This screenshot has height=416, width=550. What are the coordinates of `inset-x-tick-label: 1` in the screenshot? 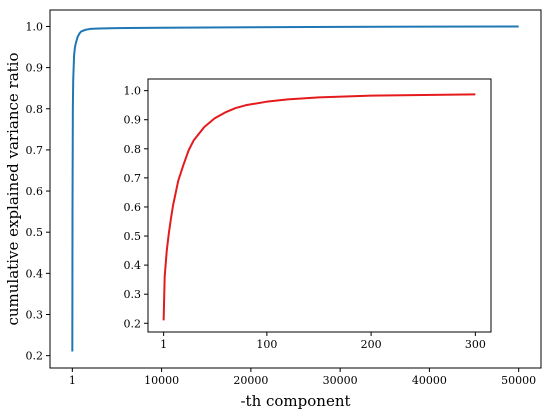 It's located at (163, 344).